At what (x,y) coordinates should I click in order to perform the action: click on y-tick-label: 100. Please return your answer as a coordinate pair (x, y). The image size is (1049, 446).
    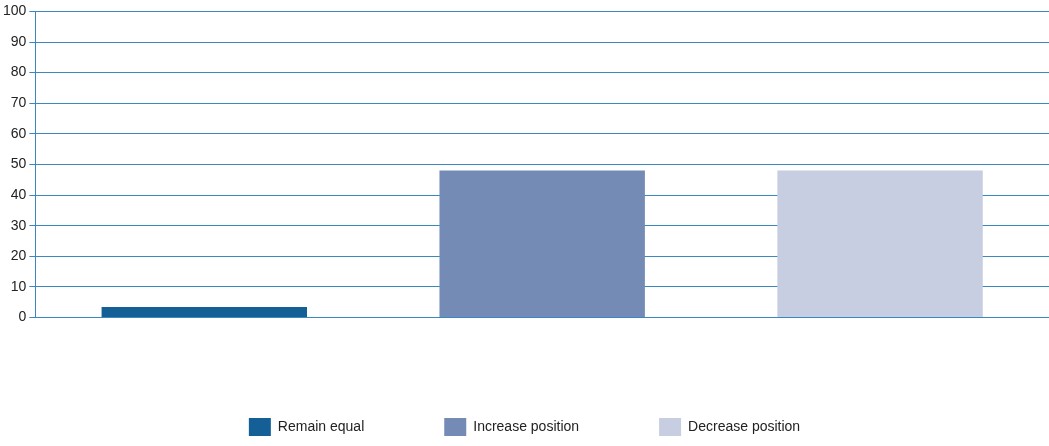
    Looking at the image, I should click on (15, 10).